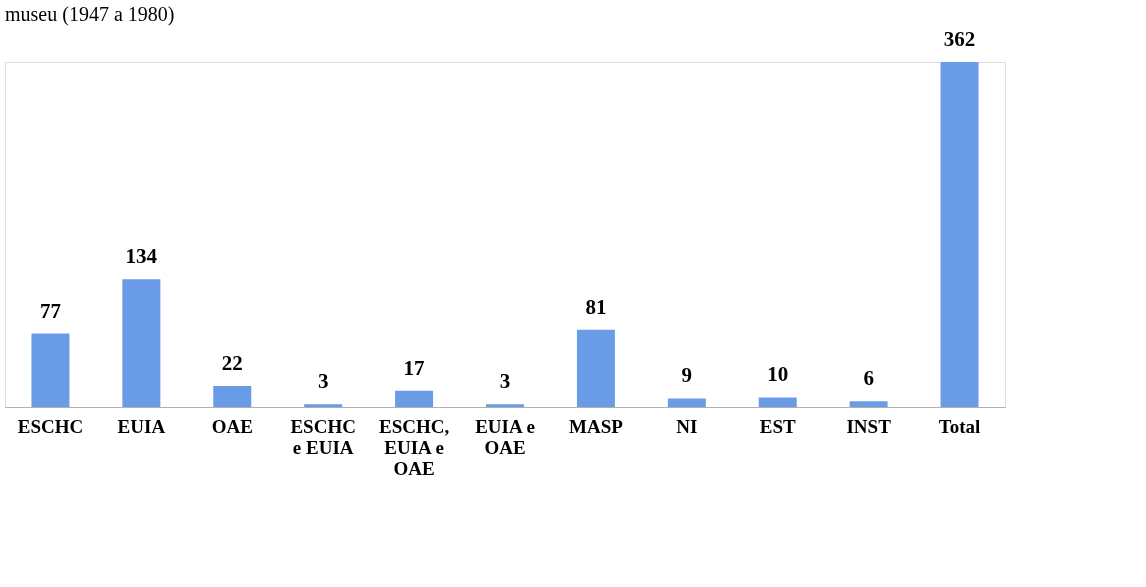 This screenshot has height=587, width=1146. What do you see at coordinates (90, 14) in the screenshot?
I see `chart-title: museu (1947 a 1980)` at bounding box center [90, 14].